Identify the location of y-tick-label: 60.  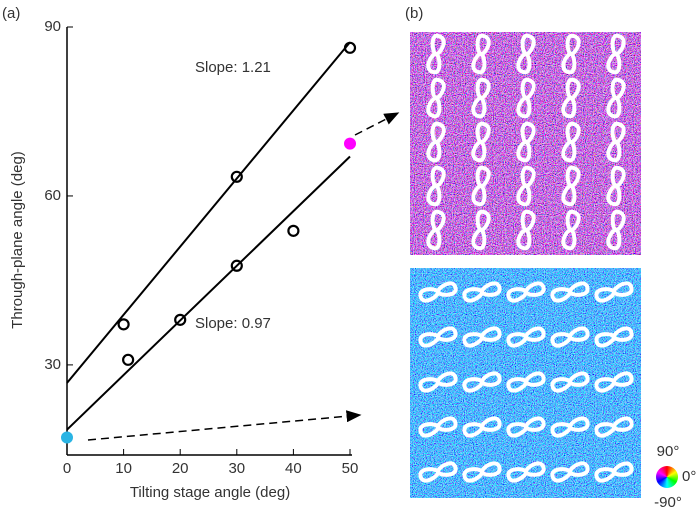
(52, 195).